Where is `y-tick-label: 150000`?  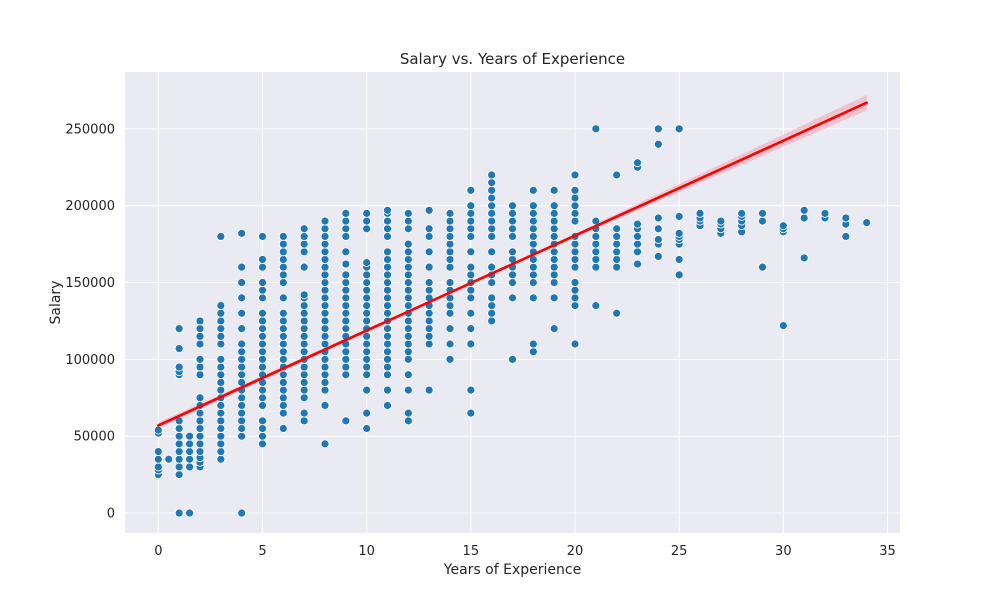
y-tick-label: 150000 is located at coordinates (90, 283).